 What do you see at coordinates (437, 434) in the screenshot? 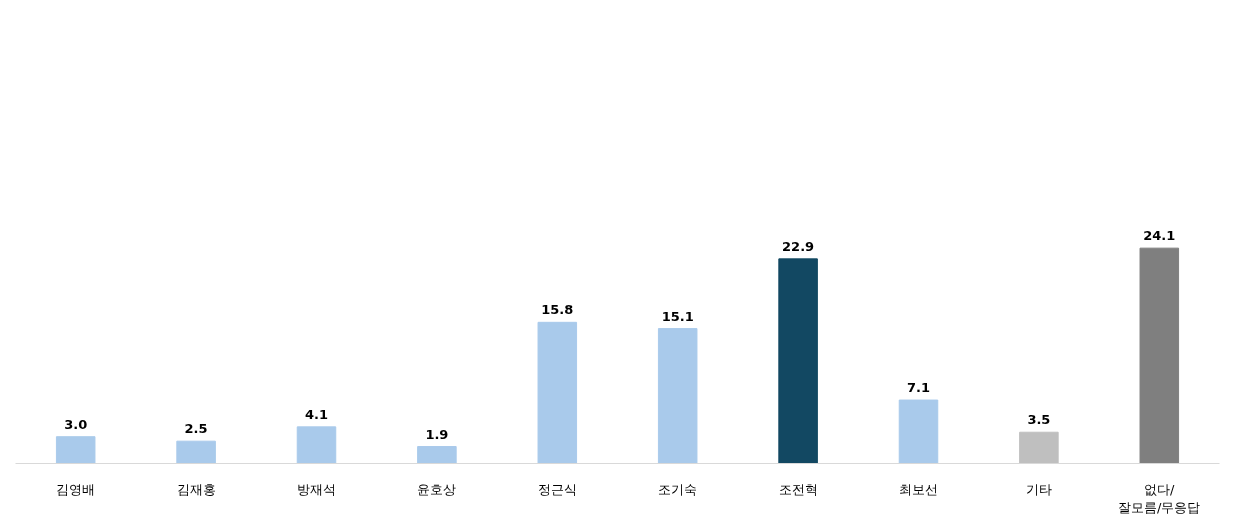
I see `data-label: 1.9` at bounding box center [437, 434].